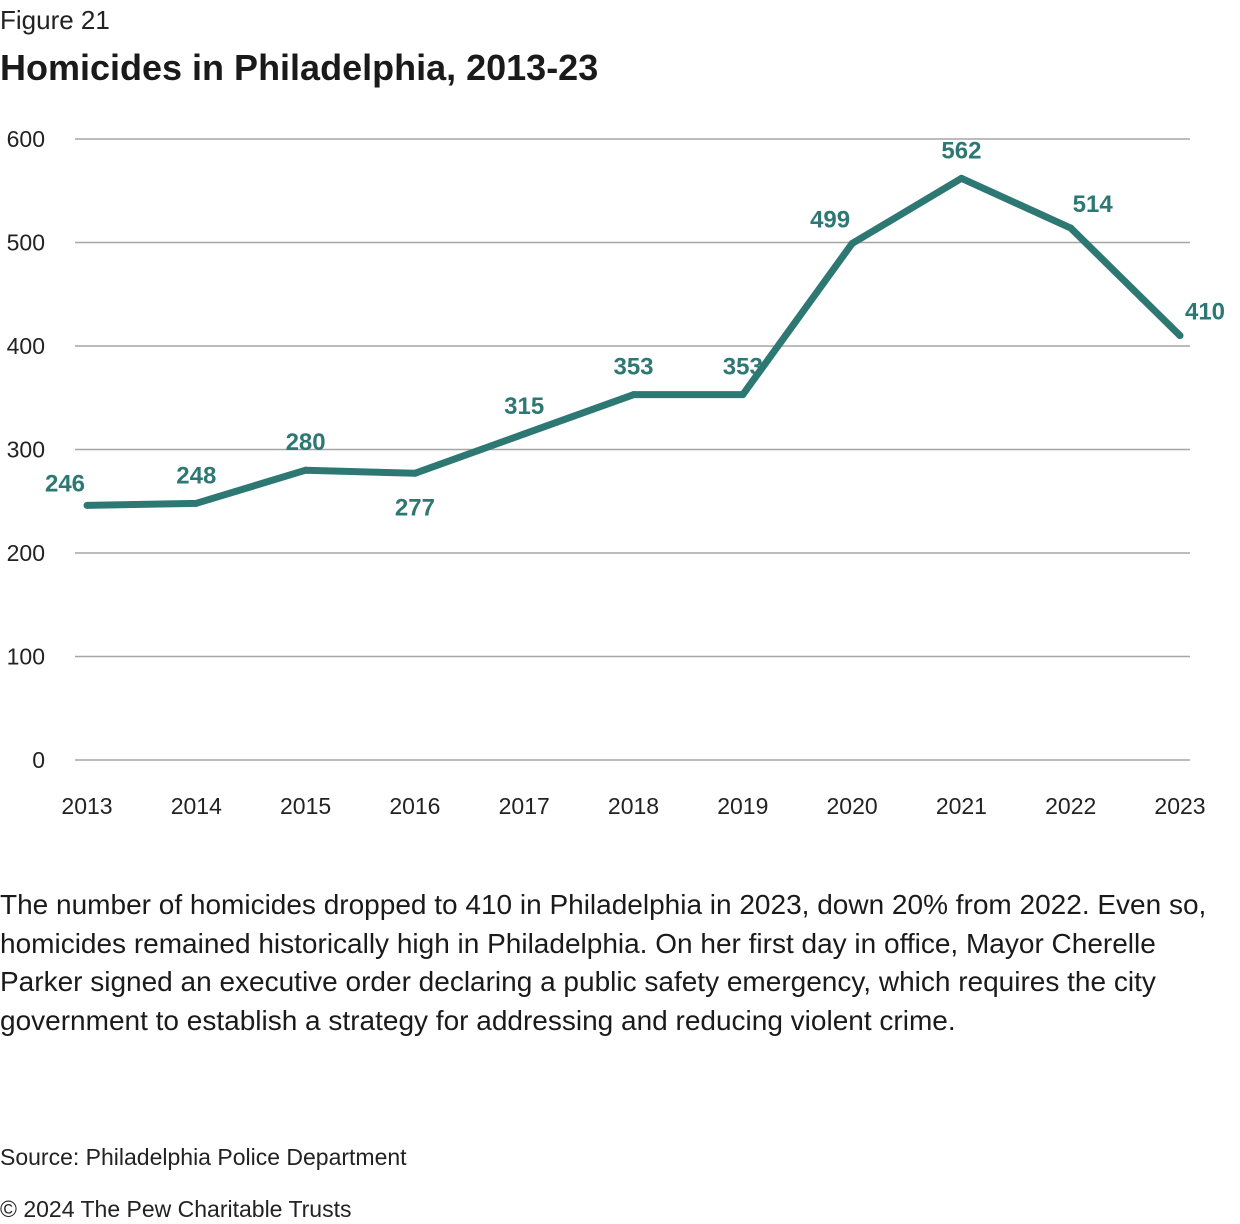 Image resolution: width=1240 pixels, height=1224 pixels. What do you see at coordinates (38, 760) in the screenshot?
I see `y-tick-label: 0` at bounding box center [38, 760].